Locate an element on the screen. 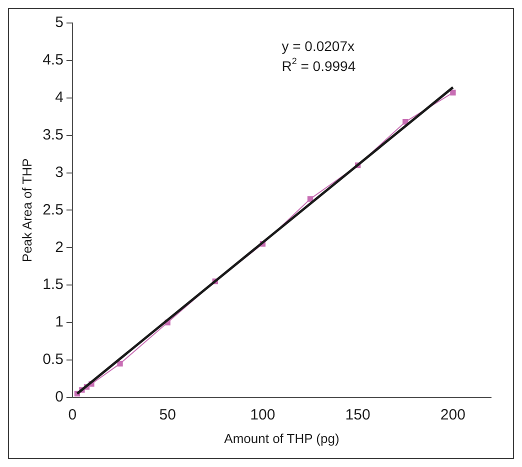  y-tick-label: 5 is located at coordinates (59, 23).